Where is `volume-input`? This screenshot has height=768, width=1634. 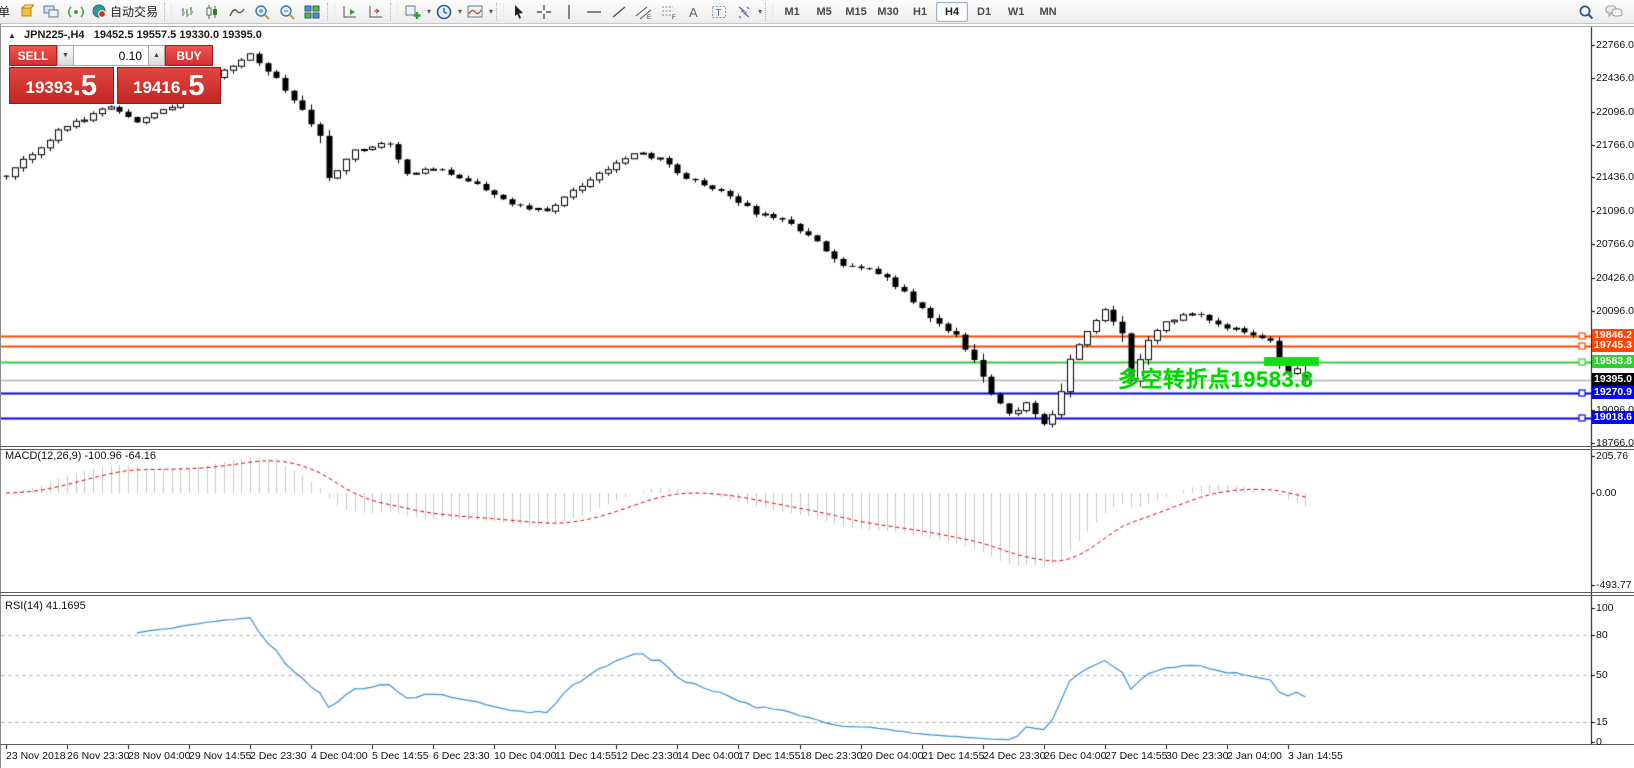
volume-input is located at coordinates (111, 55).